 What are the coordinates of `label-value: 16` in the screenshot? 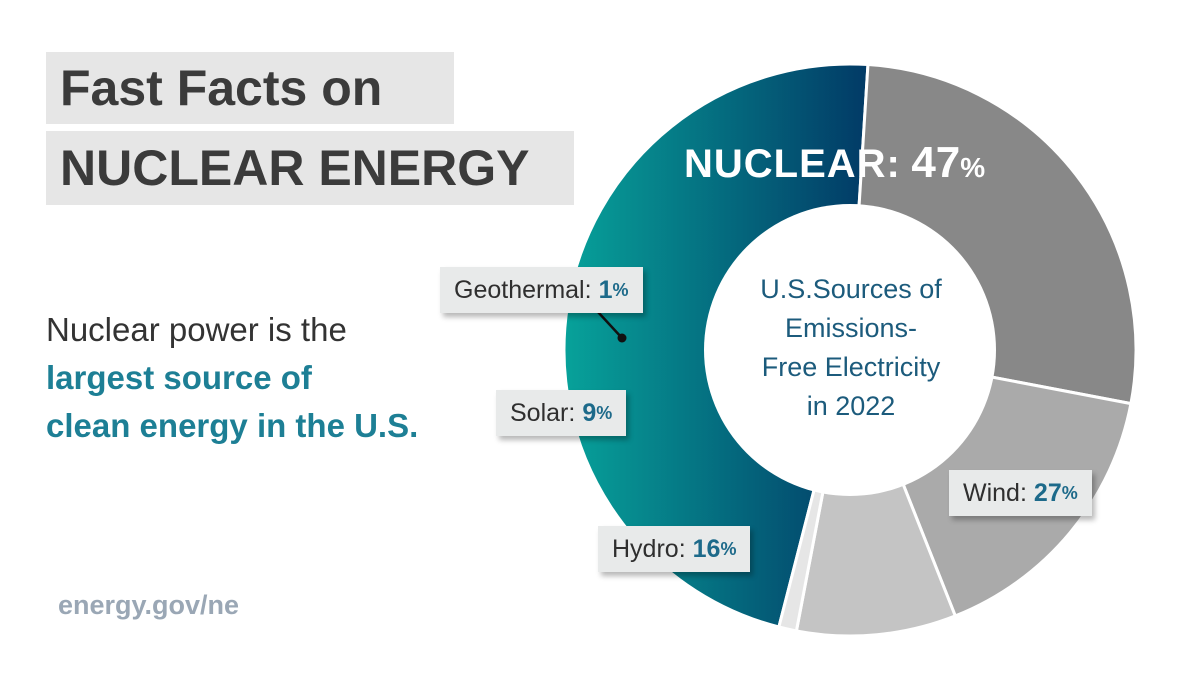 It's located at (706, 548).